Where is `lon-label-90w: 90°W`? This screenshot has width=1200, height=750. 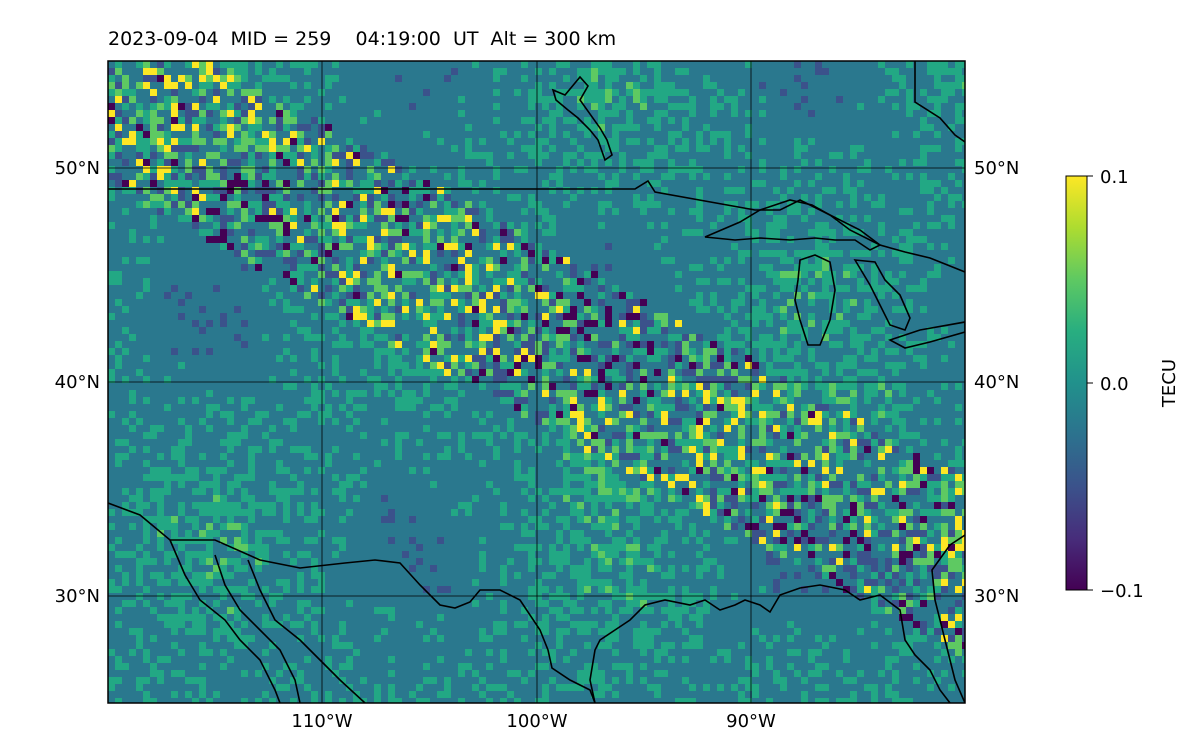 lon-label-90w: 90°W is located at coordinates (751, 721).